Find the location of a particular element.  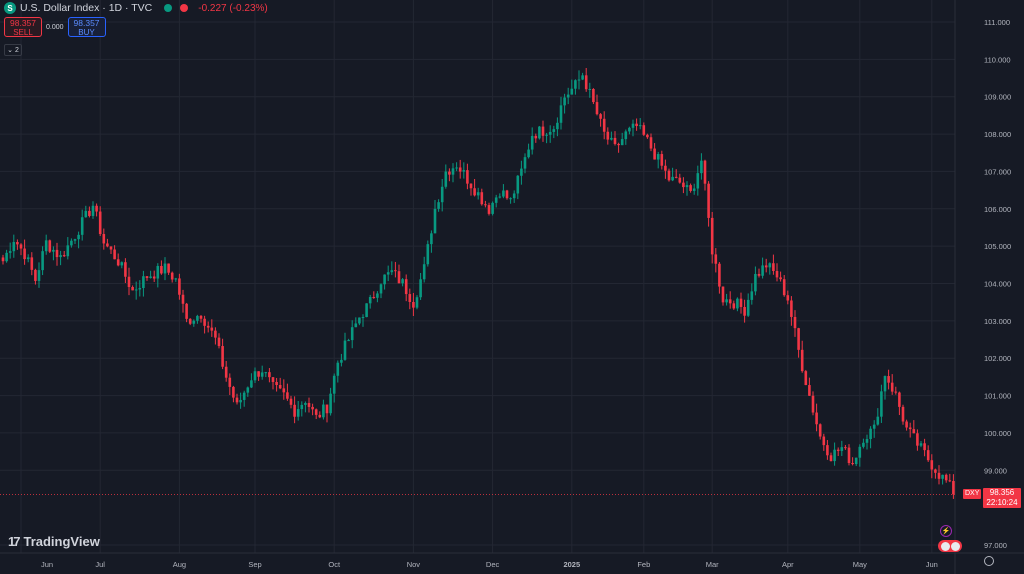

price-tick-label: 97.000 is located at coordinates (995, 545).